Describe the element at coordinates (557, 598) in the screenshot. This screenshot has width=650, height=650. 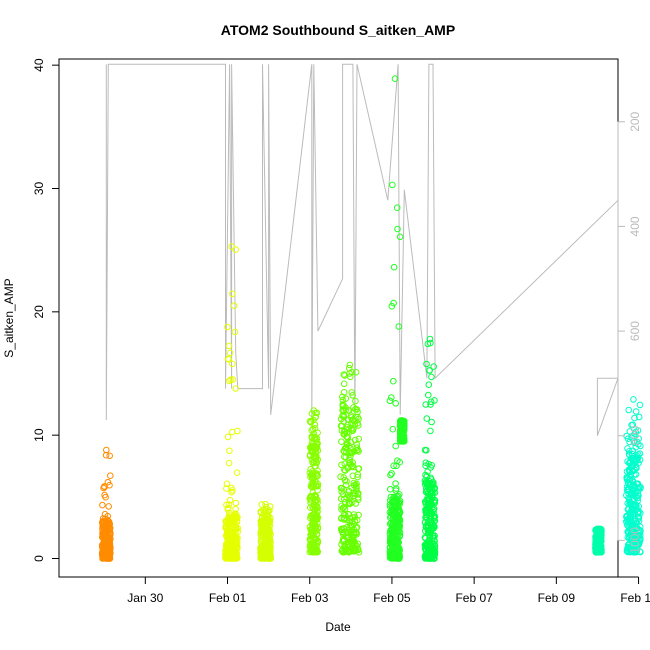
I see `x-tick-label: Feb 09` at that location.